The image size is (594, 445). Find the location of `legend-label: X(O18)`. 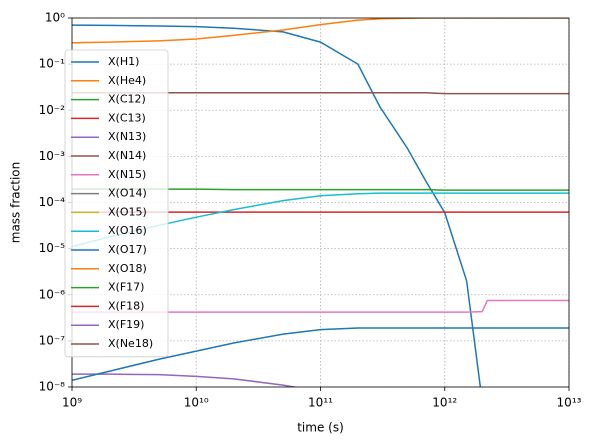

legend-label: X(O18) is located at coordinates (127, 268).